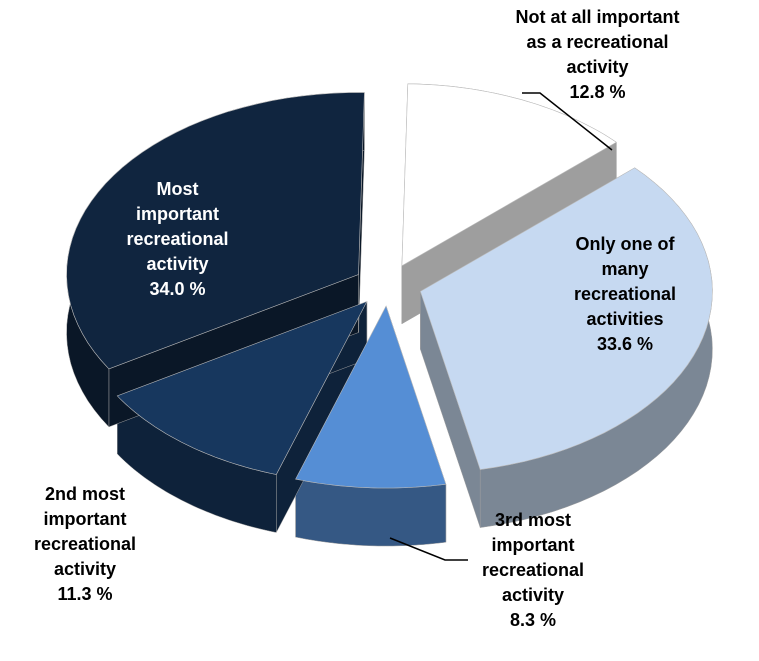 The width and height of the screenshot is (759, 661). I want to click on slice-side, so click(371, 512).